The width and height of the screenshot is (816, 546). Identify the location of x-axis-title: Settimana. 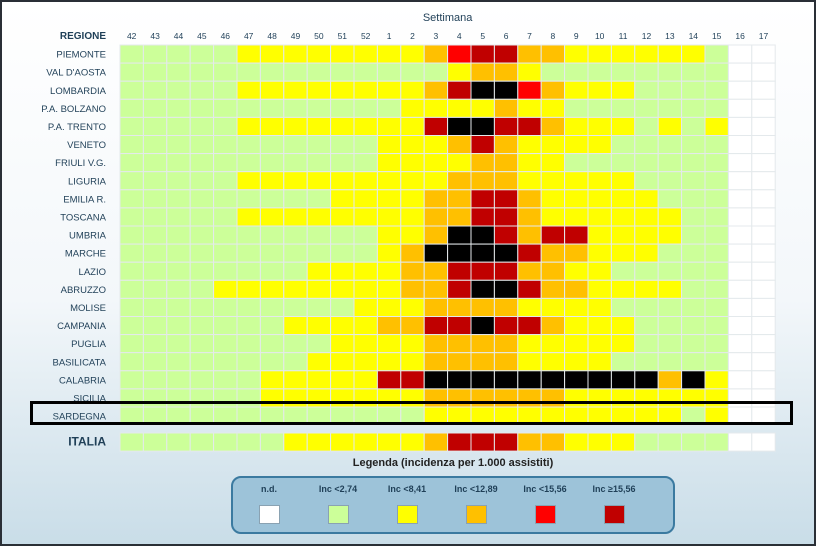
(448, 18).